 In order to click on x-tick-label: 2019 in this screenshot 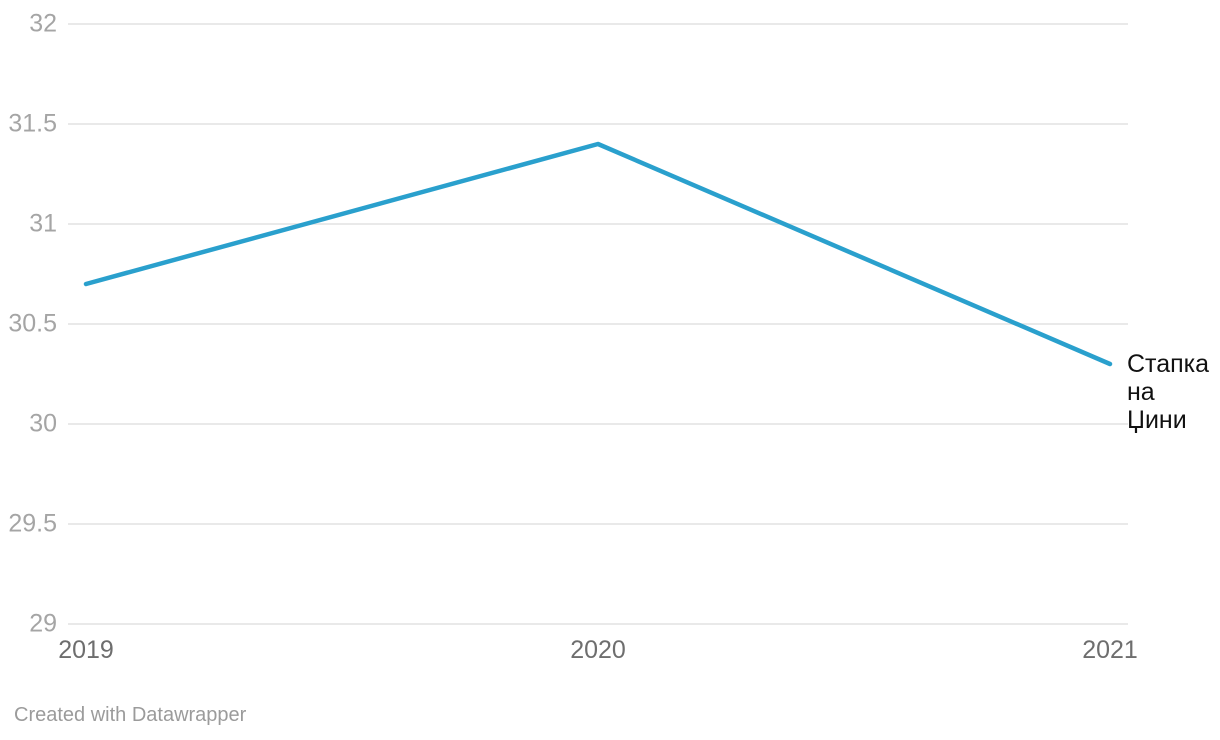, I will do `click(86, 650)`.